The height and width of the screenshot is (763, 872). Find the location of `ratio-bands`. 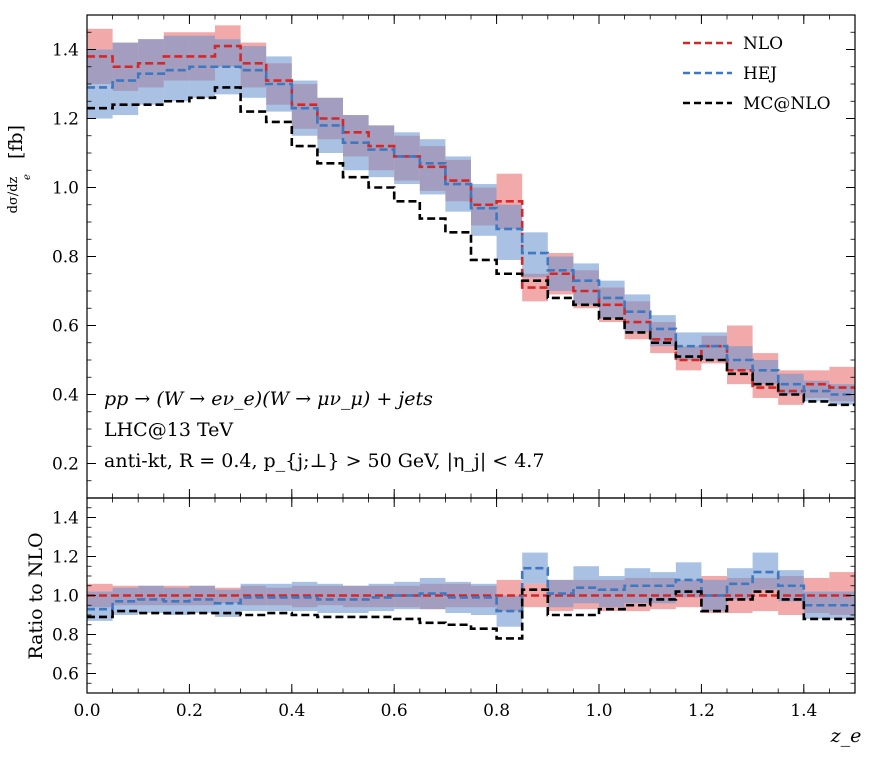

ratio-bands is located at coordinates (471, 589).